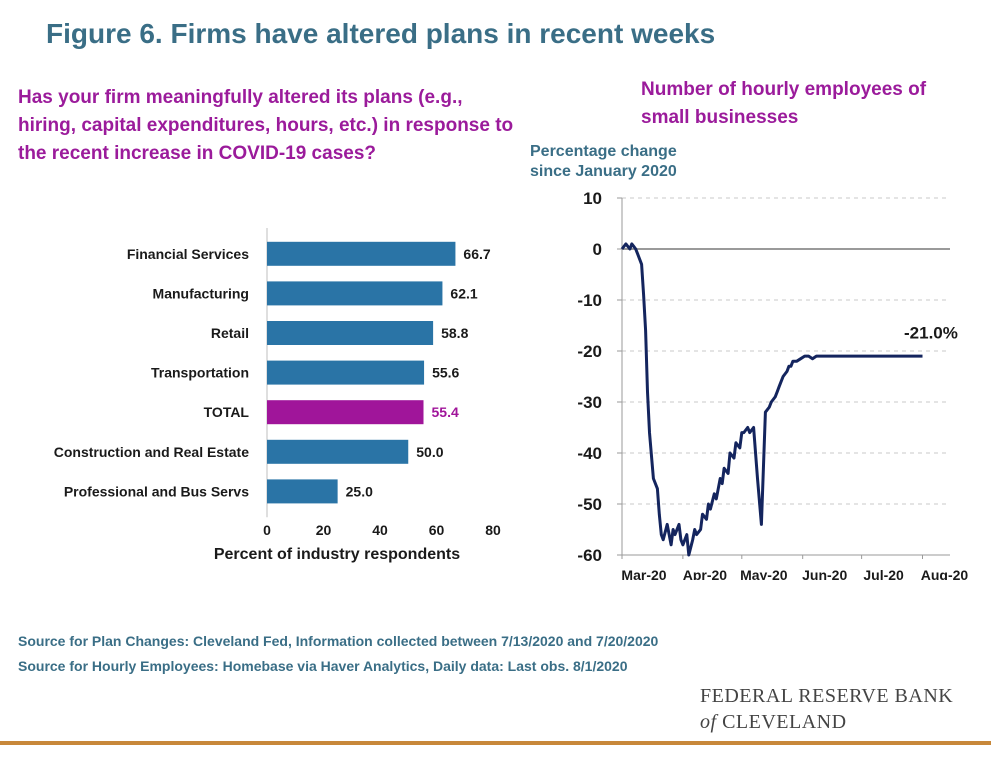  I want to click on bar-category-label: Transportation, so click(200, 373).